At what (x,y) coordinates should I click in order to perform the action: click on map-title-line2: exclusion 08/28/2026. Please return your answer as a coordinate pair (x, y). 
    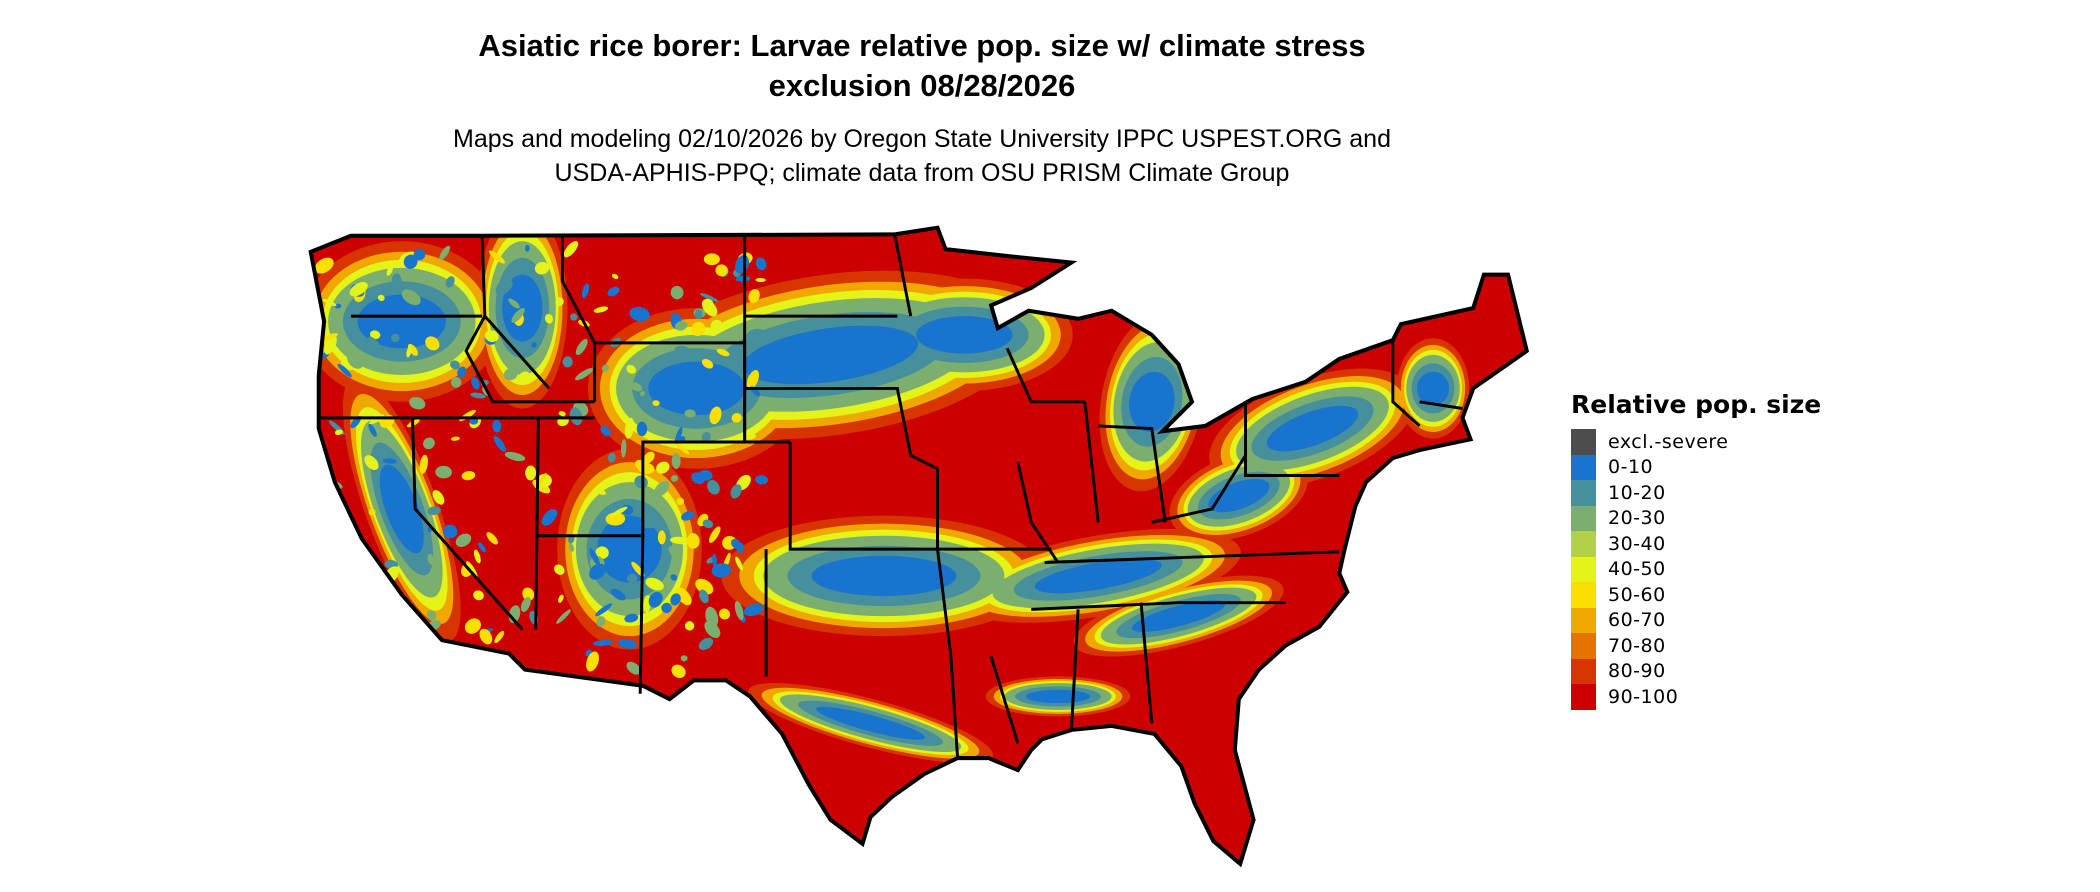
    Looking at the image, I should click on (922, 85).